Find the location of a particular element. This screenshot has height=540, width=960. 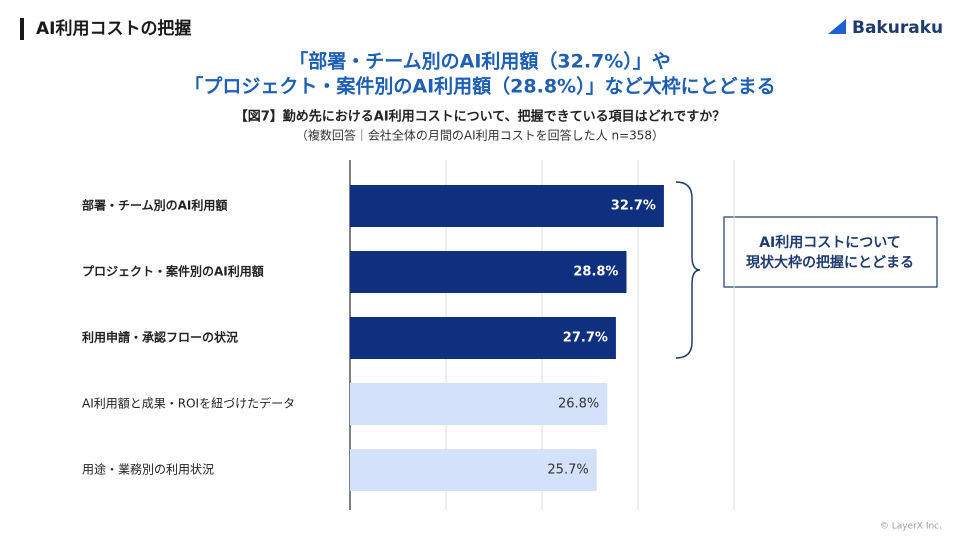

value-label: 26.8% is located at coordinates (578, 404).